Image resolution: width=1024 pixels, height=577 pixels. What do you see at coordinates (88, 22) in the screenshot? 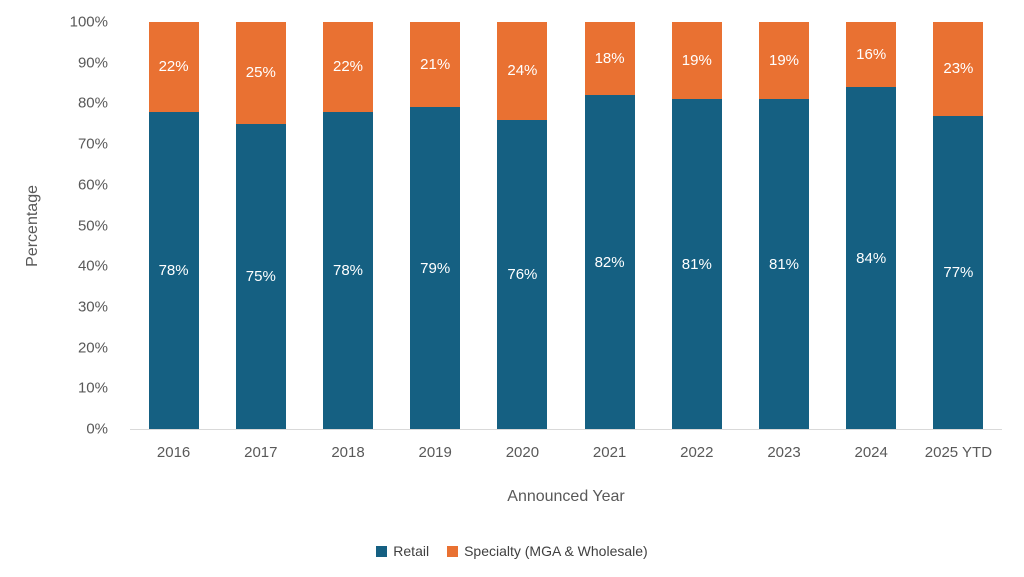
I see `y-tick-label: 100%` at bounding box center [88, 22].